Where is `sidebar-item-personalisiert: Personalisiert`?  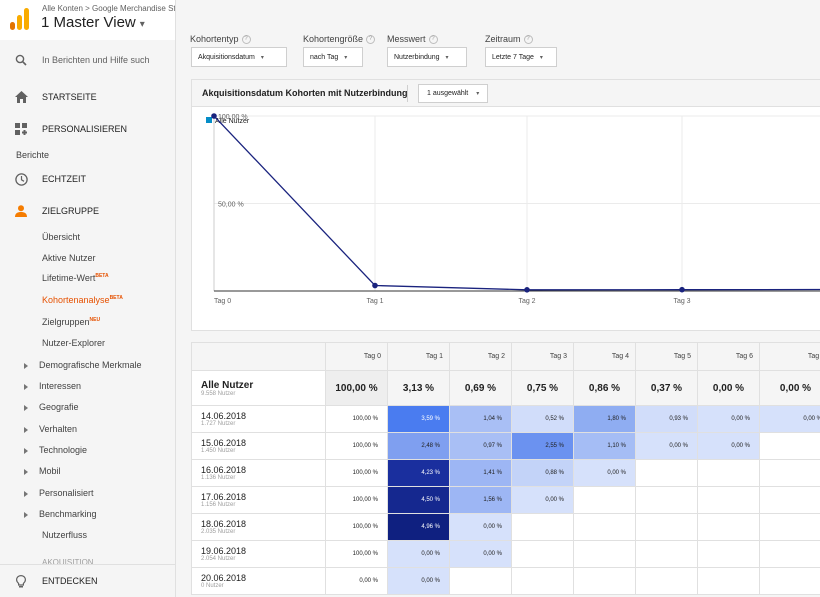 sidebar-item-personalisiert: Personalisiert is located at coordinates (59, 493).